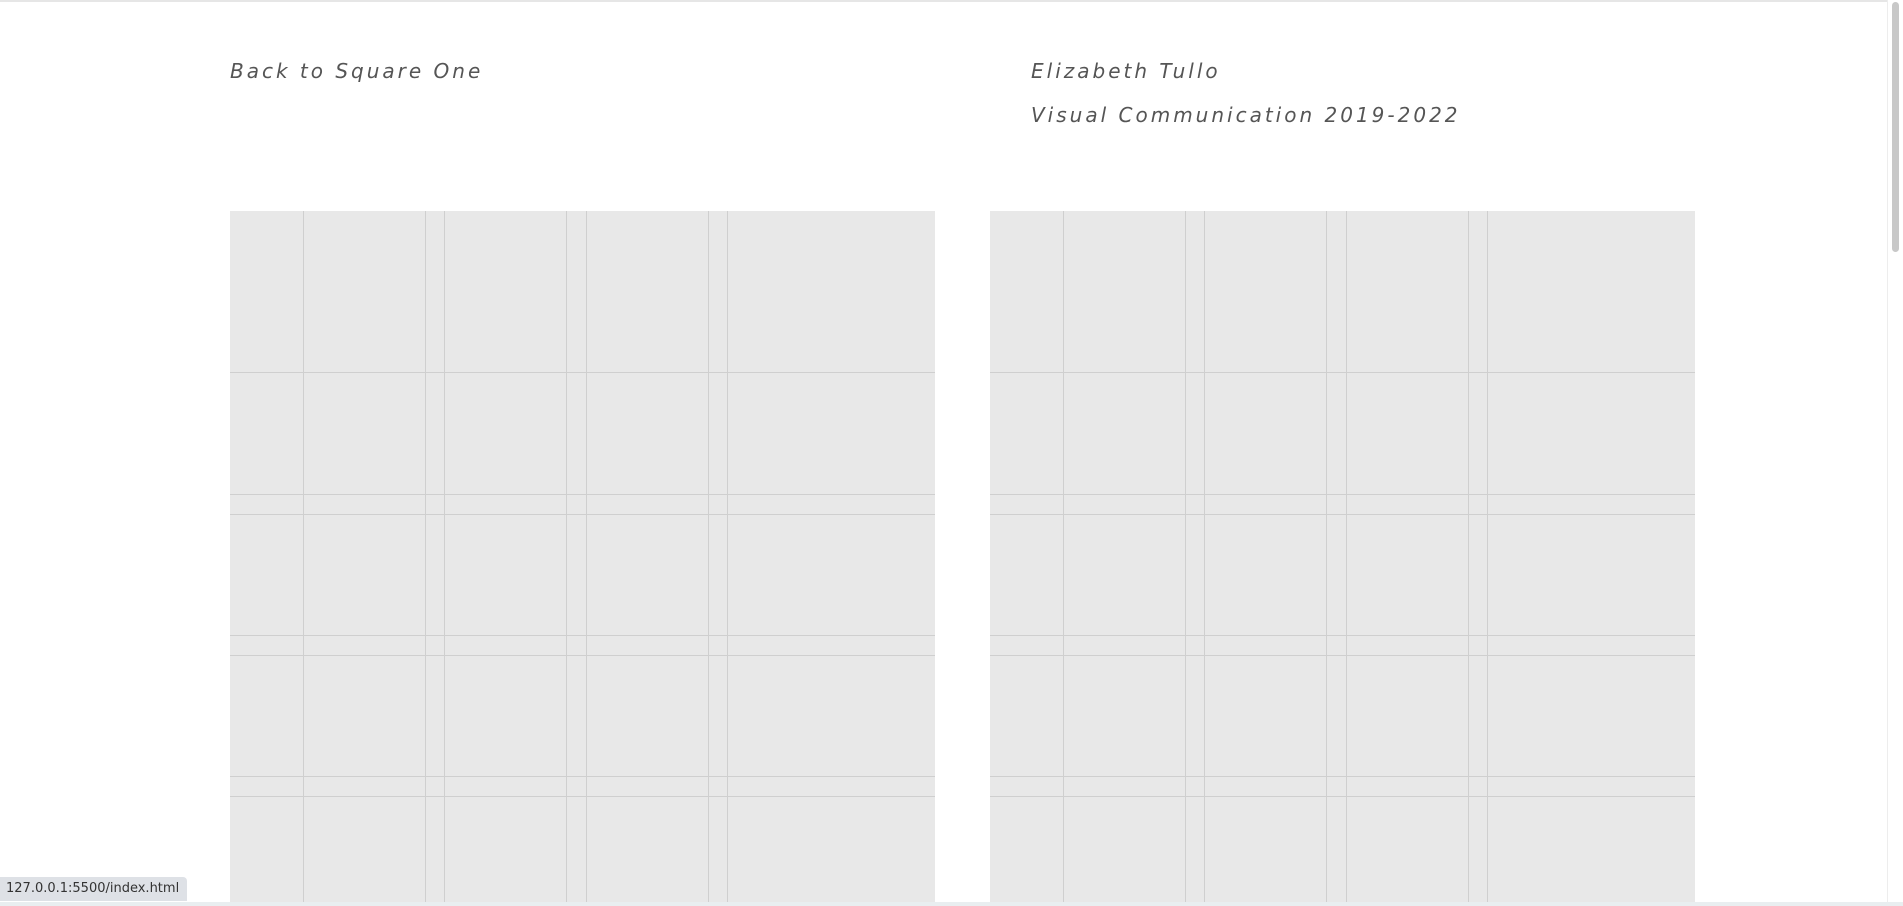 The width and height of the screenshot is (1903, 906). What do you see at coordinates (357, 71) in the screenshot?
I see `site-title-link: Back to Square One` at bounding box center [357, 71].